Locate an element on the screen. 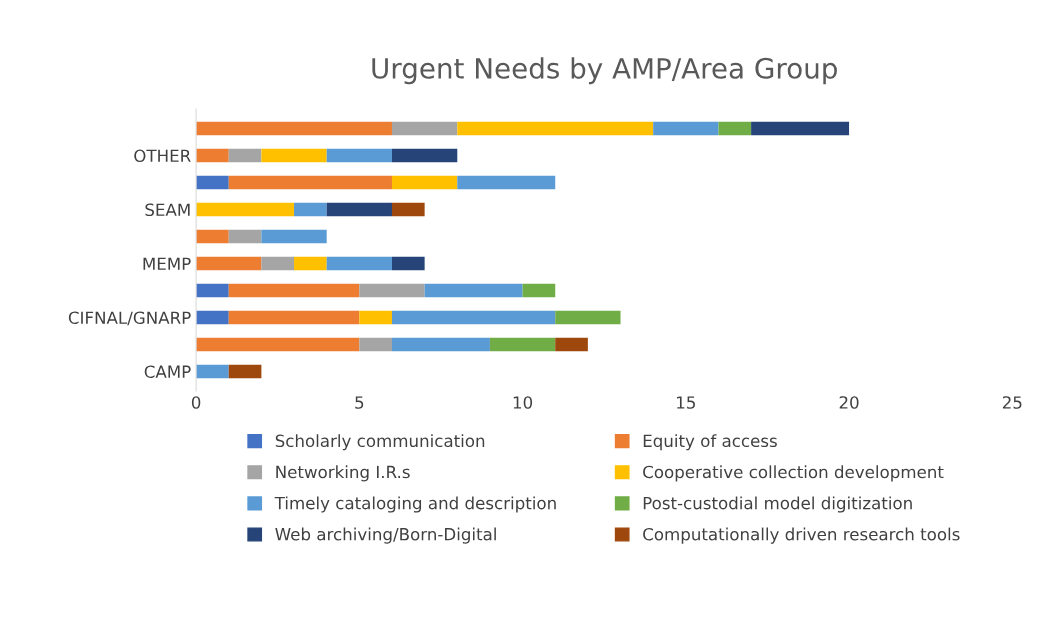  legend-label: Computationally driven research tools is located at coordinates (801, 535).